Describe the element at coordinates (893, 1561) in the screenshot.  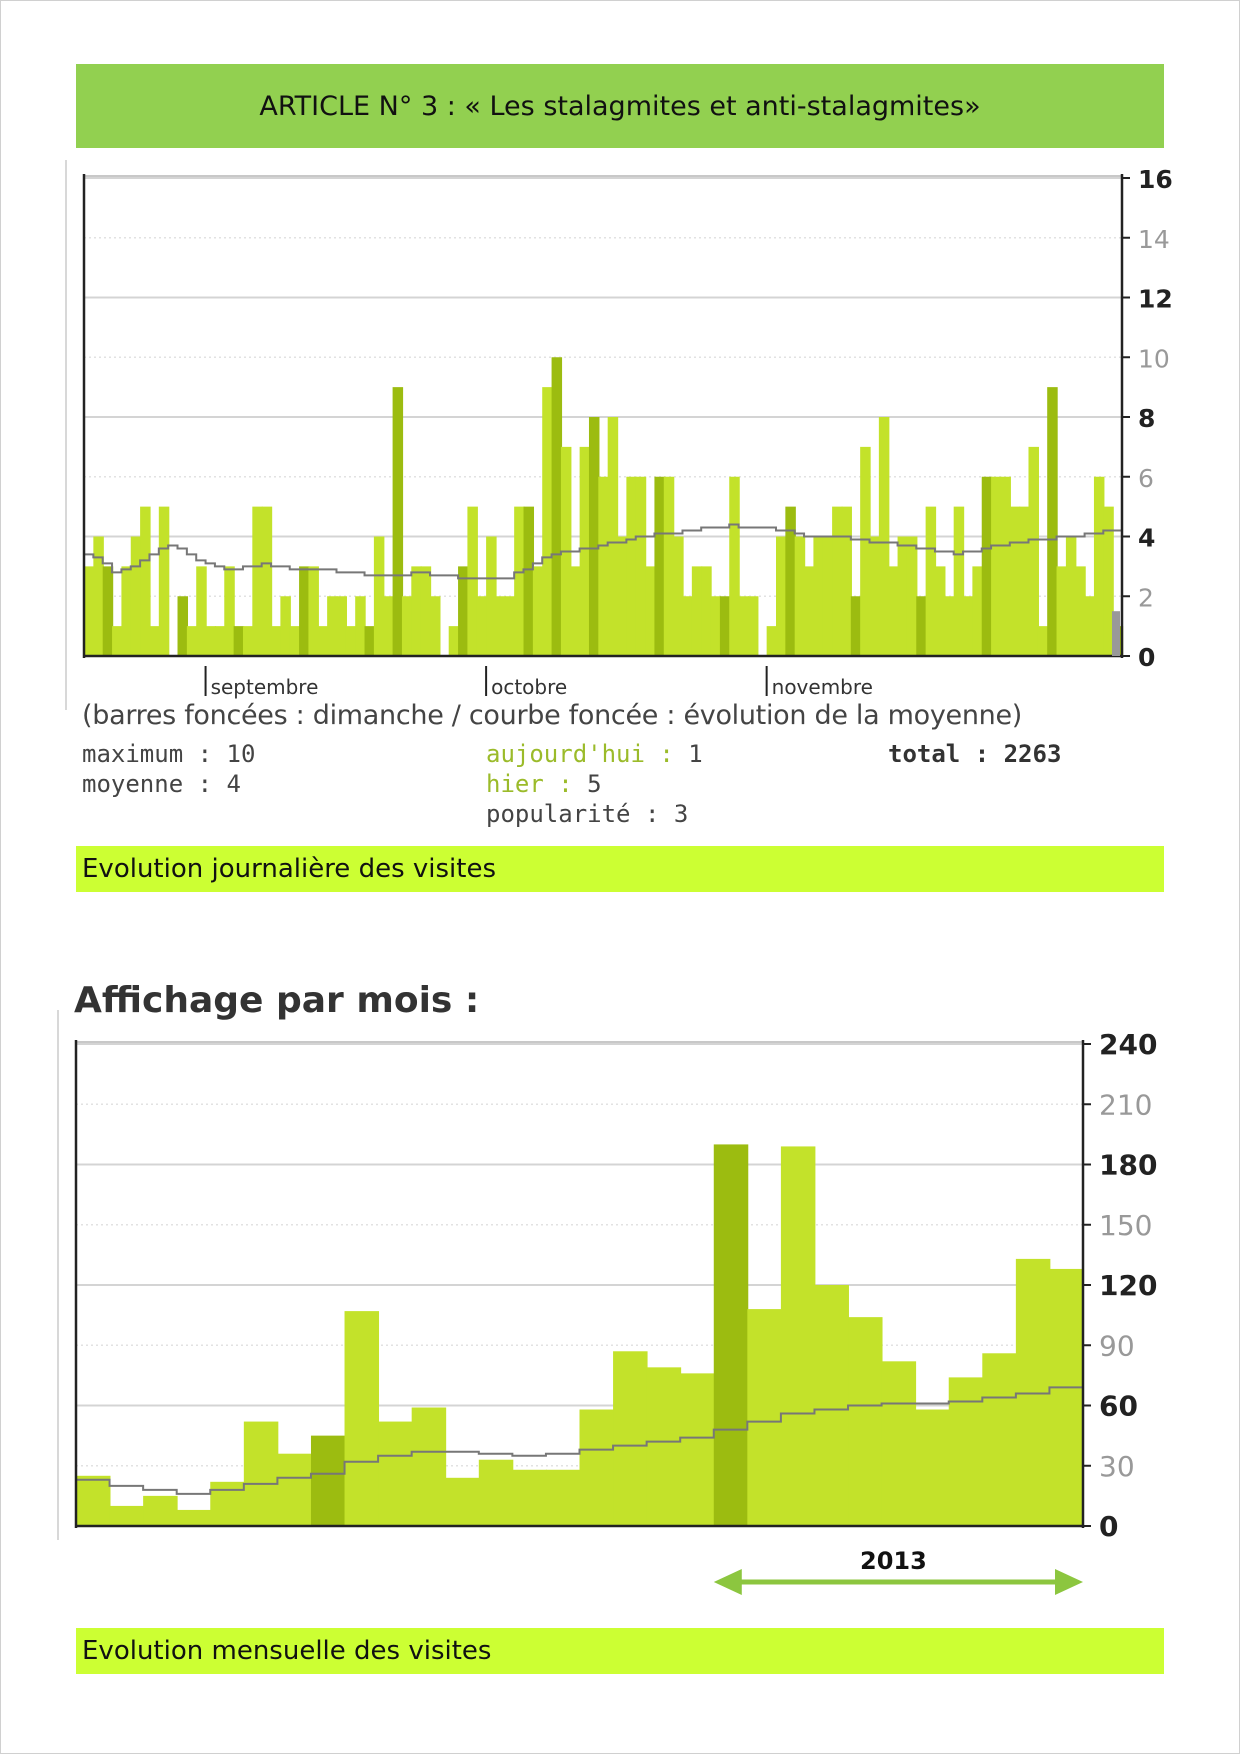
I see `year-label: 2013` at that location.